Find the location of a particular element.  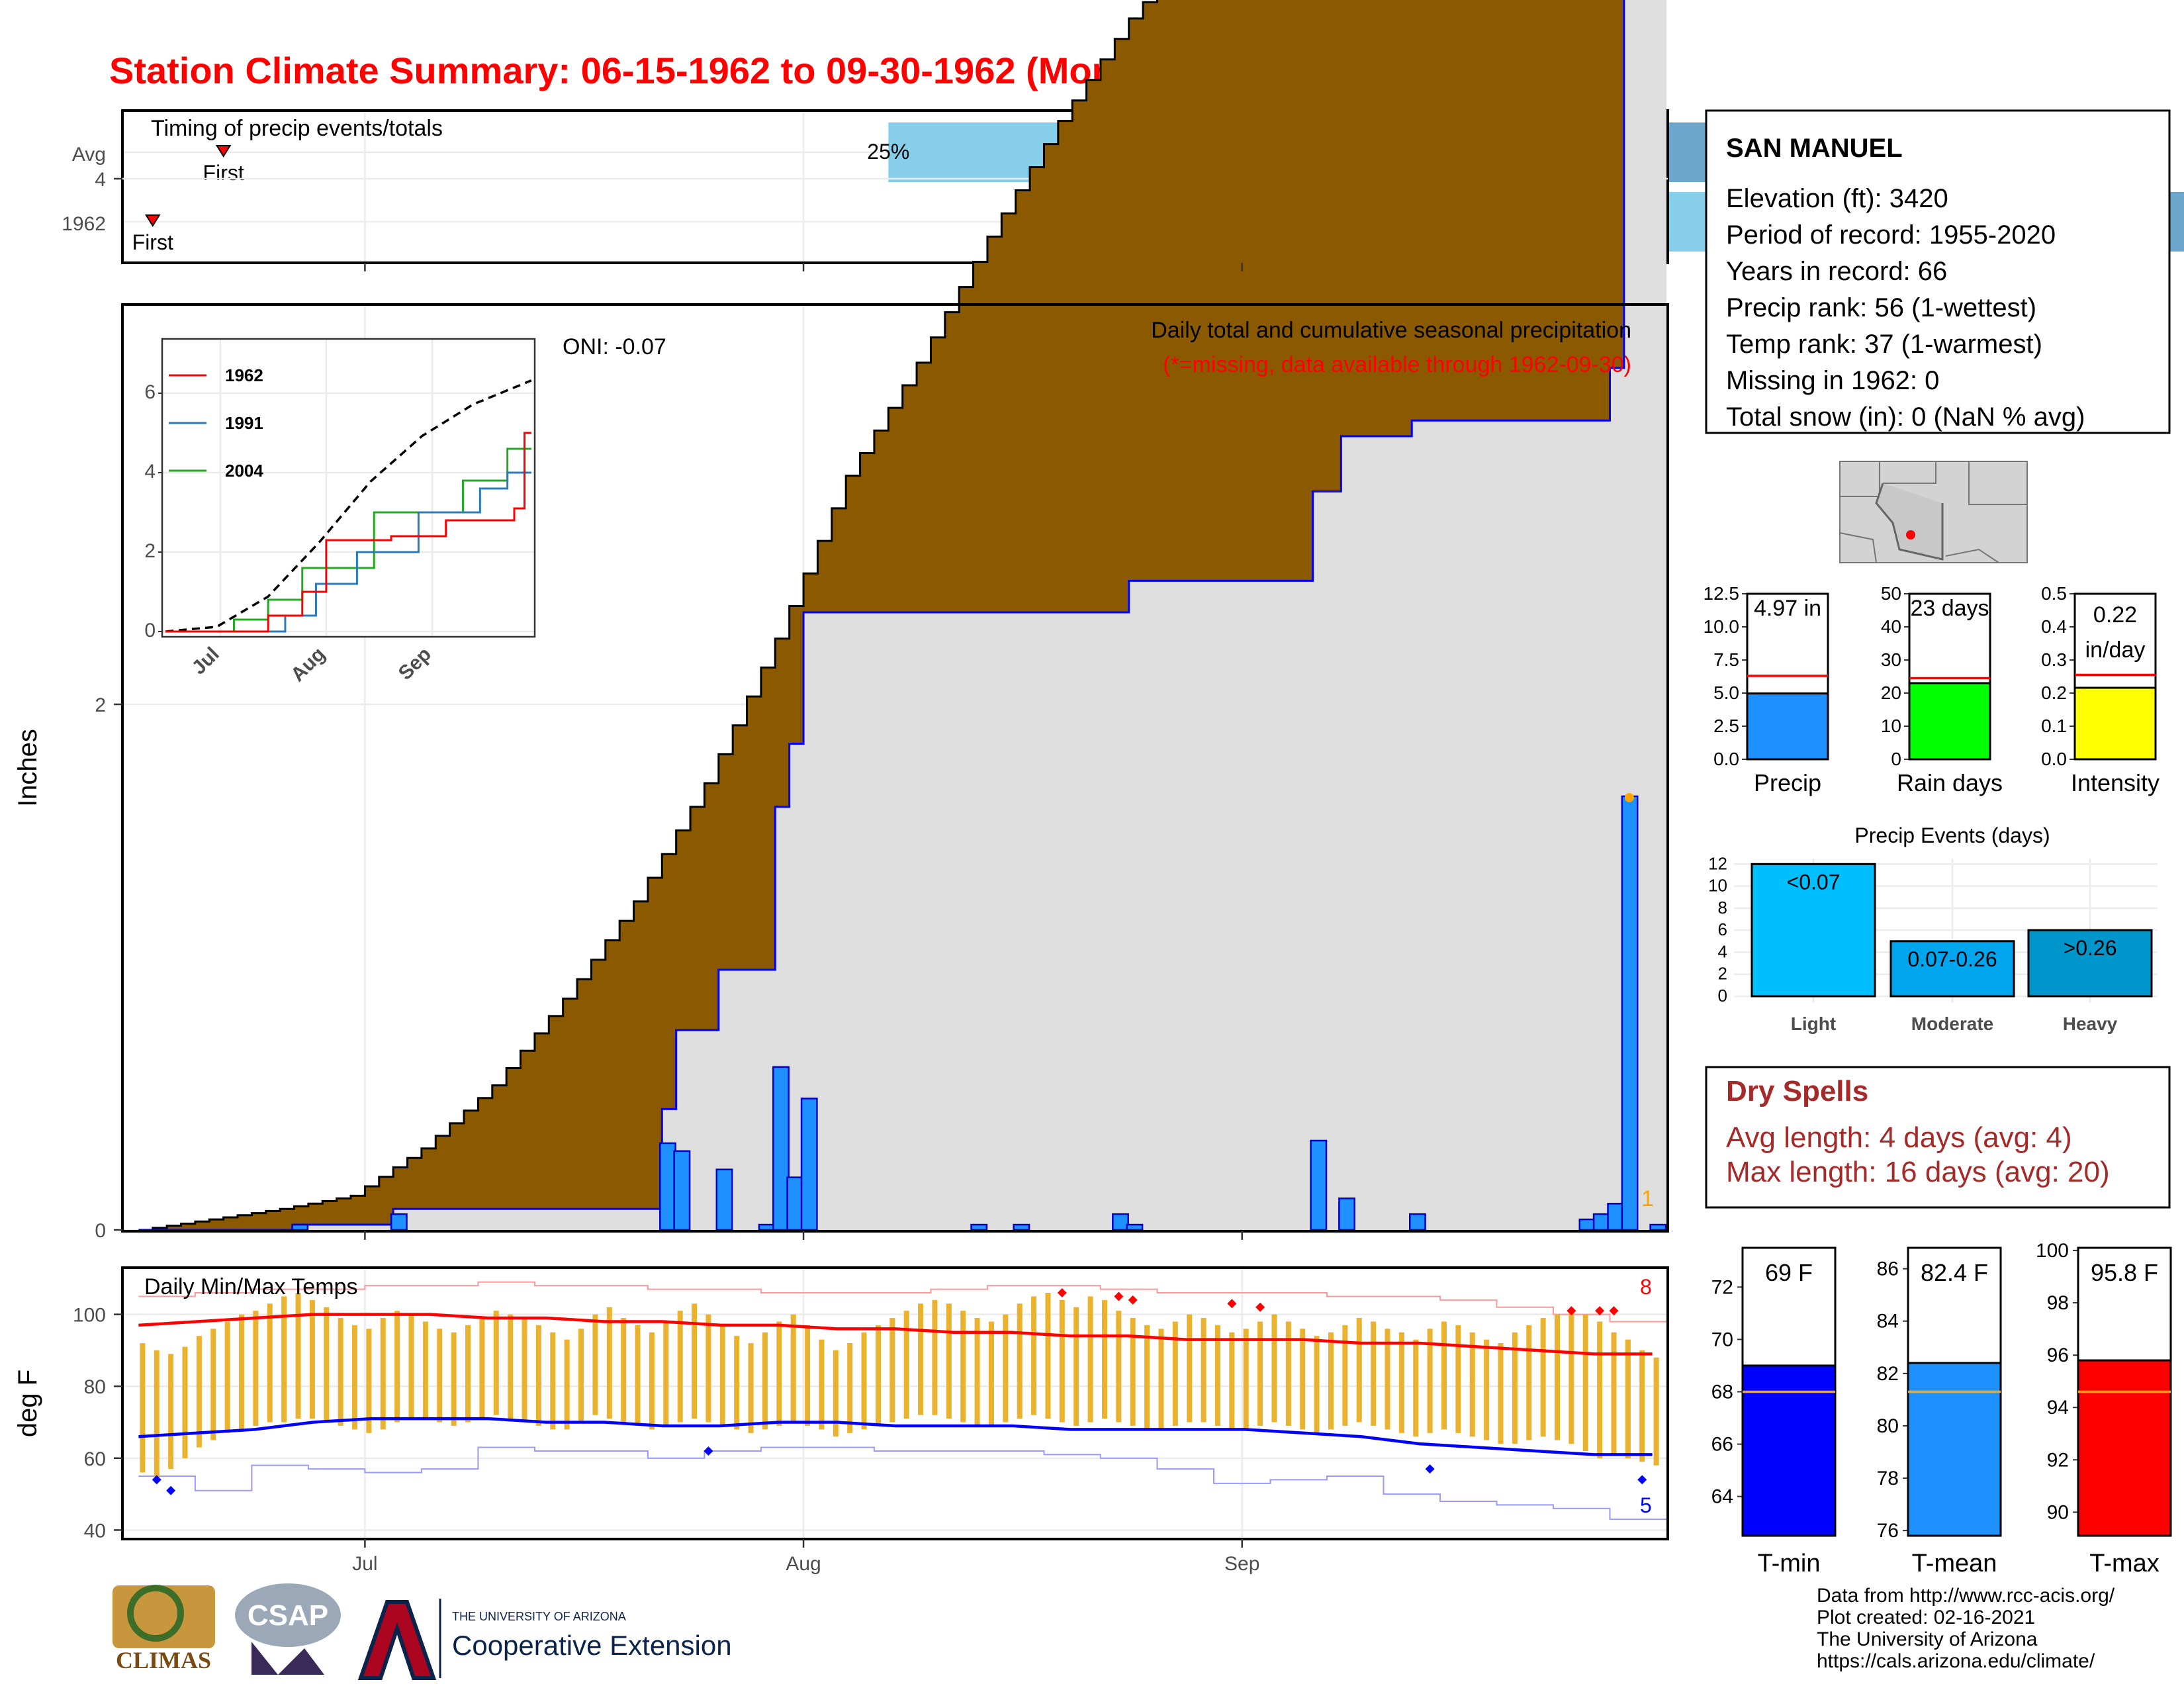

temp-summary-value: 95.8 F is located at coordinates (2124, 1272).